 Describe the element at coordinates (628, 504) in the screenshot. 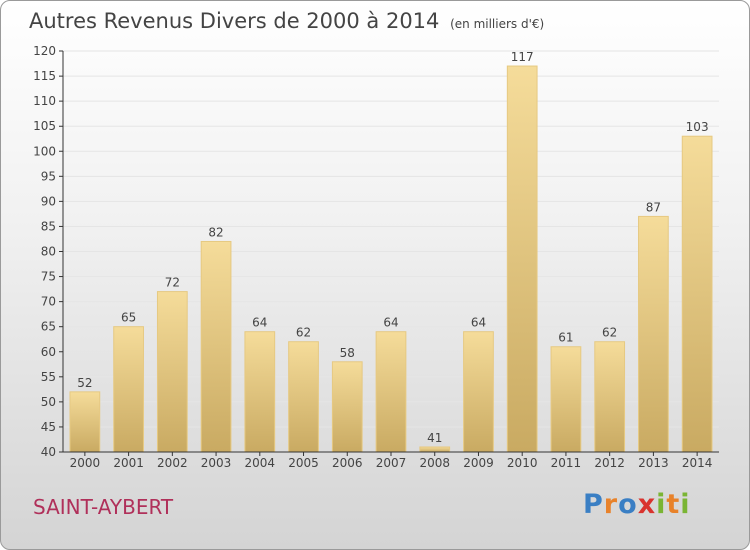

I see `logo-letter: o` at that location.